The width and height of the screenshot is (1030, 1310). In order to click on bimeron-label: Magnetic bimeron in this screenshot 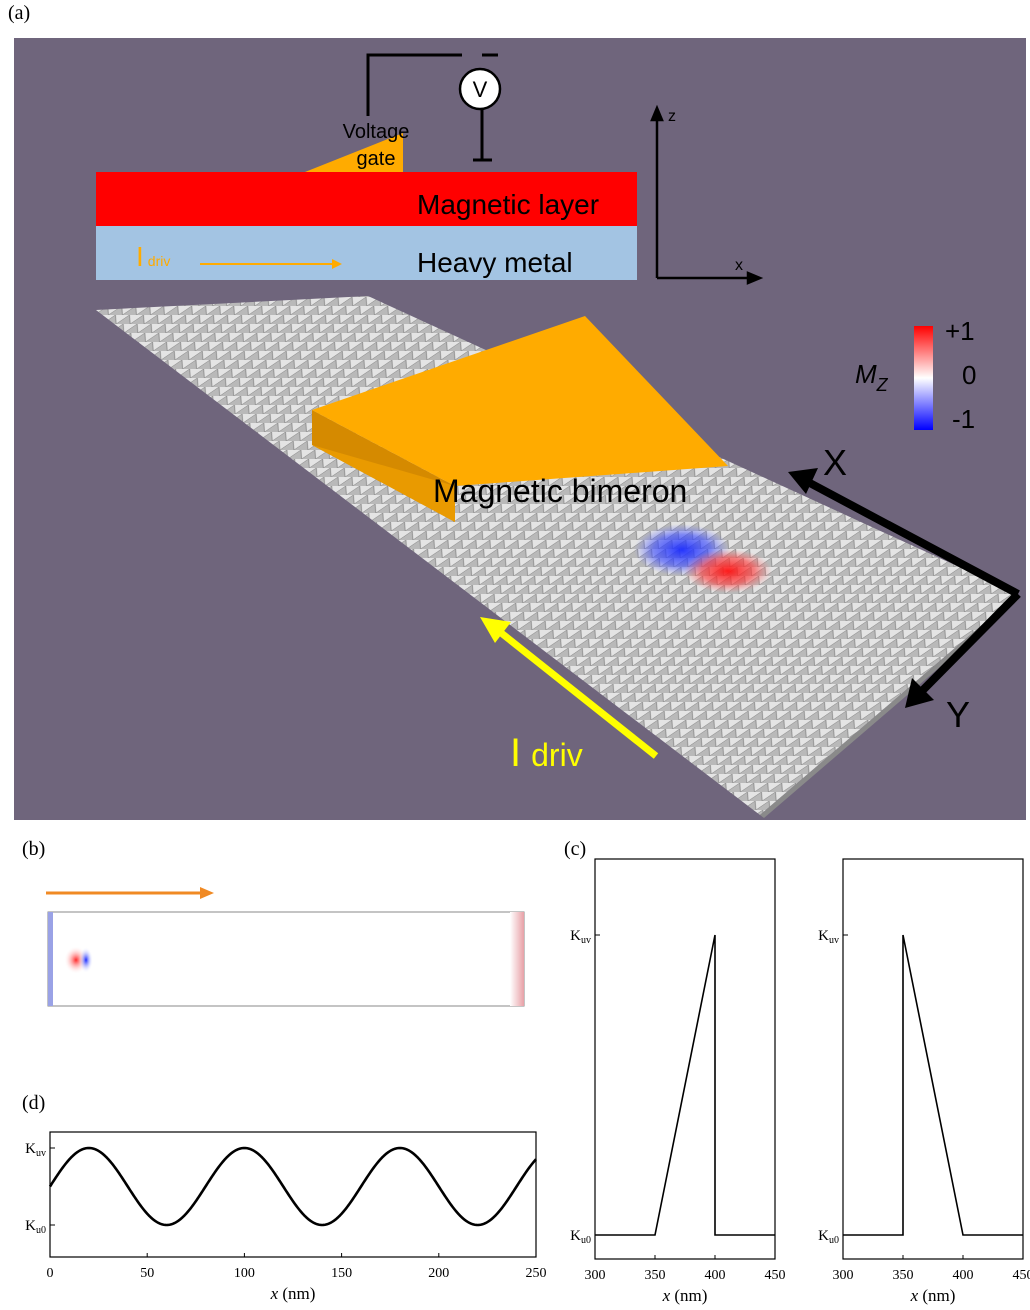, I will do `click(560, 491)`.